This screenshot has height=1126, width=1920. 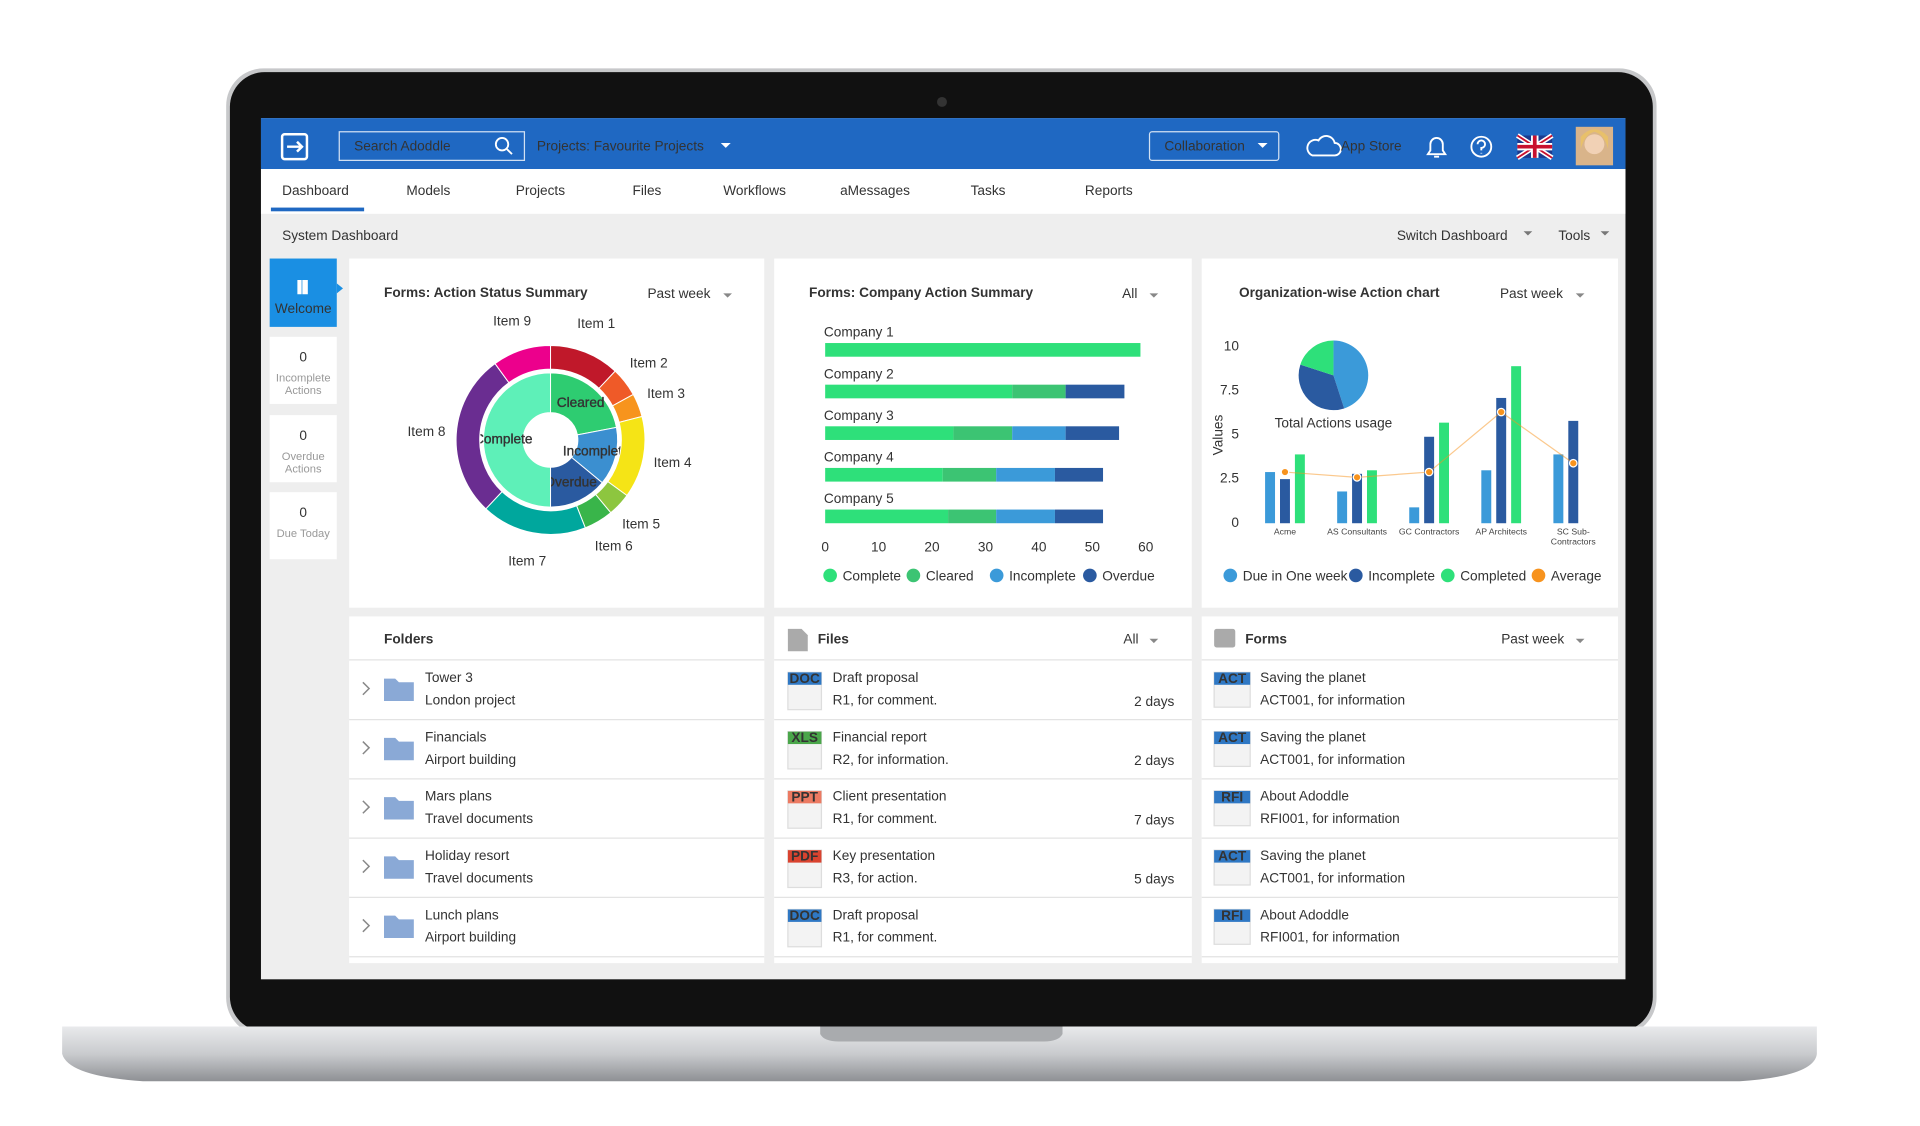 What do you see at coordinates (1532, 639) in the screenshot?
I see `panel-filter: Past week` at bounding box center [1532, 639].